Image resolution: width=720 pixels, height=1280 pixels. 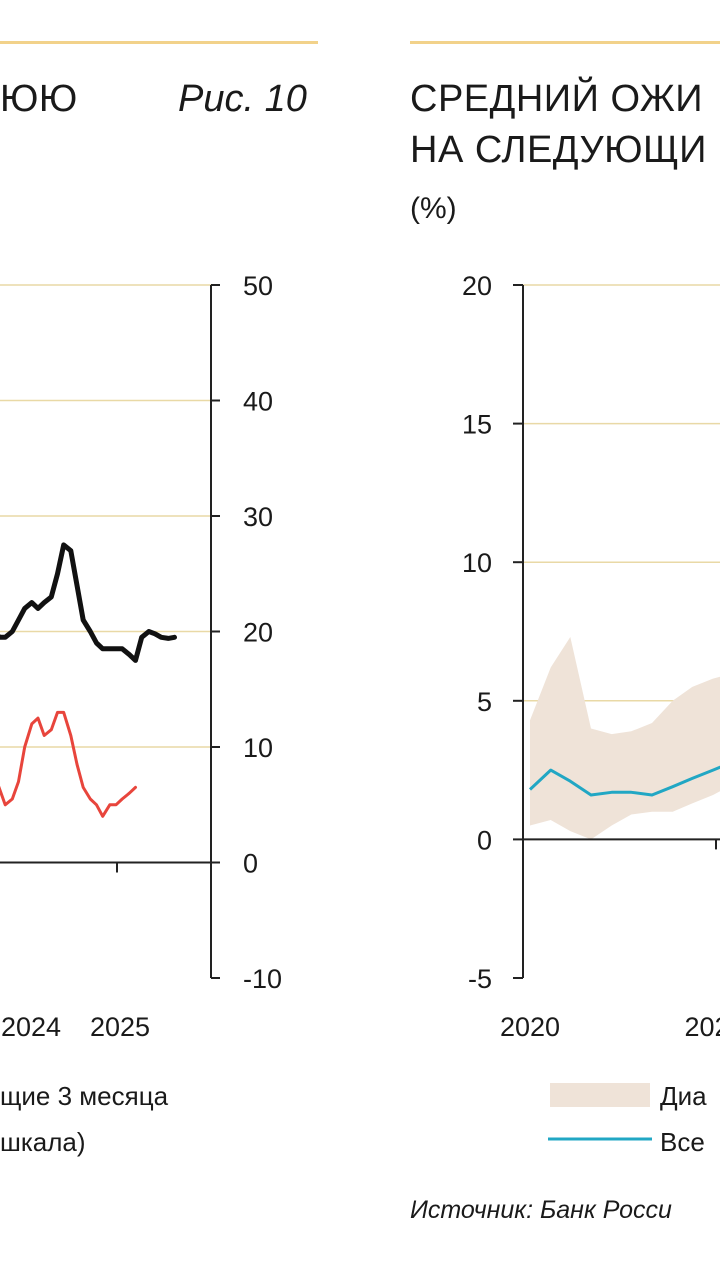 What do you see at coordinates (433, 208) in the screenshot?
I see `right-unit-label: (%)` at bounding box center [433, 208].